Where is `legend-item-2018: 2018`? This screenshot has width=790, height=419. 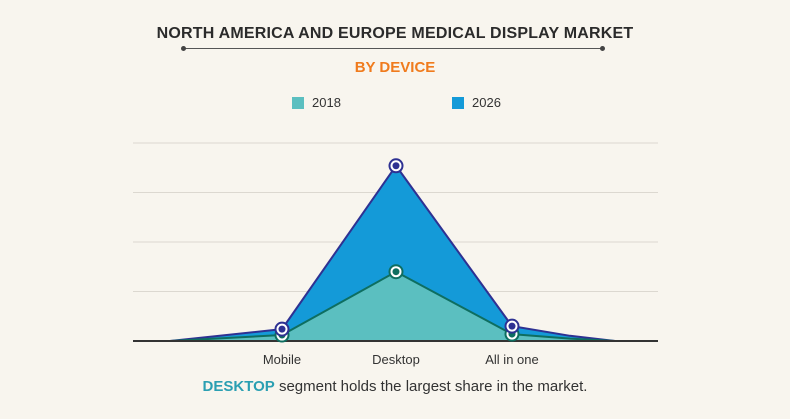
legend-item-2018: 2018 is located at coordinates (316, 102).